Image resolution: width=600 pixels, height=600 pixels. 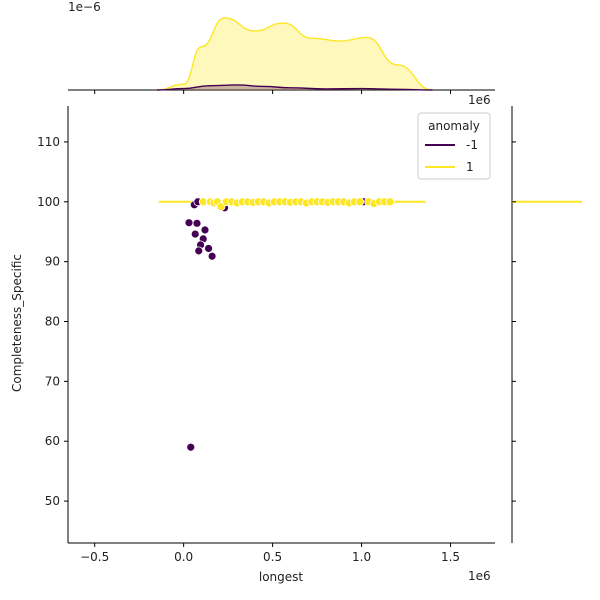 I want to click on y-tick-label: 90, so click(x=52, y=262).